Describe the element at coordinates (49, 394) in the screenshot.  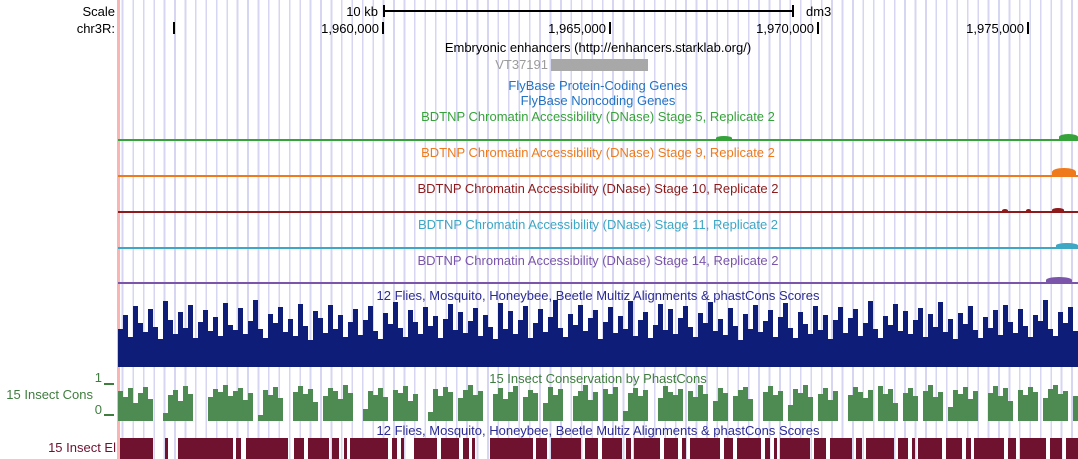
I see `conservation-left-label: 15 Insect Cons` at that location.